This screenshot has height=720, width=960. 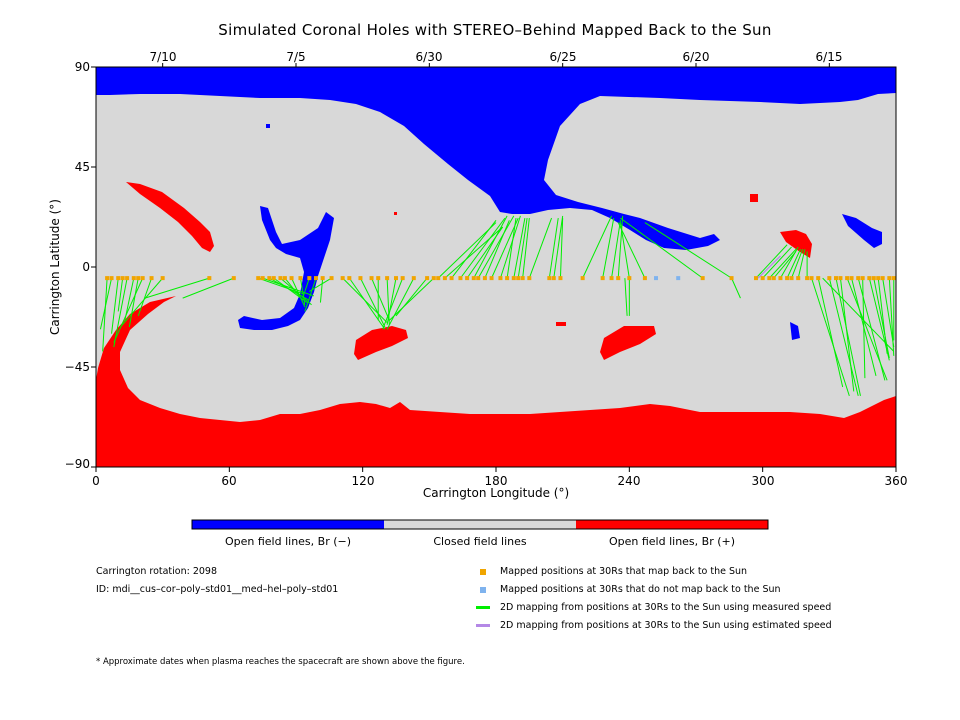 I want to click on x-tick-label: 180, so click(x=496, y=481).